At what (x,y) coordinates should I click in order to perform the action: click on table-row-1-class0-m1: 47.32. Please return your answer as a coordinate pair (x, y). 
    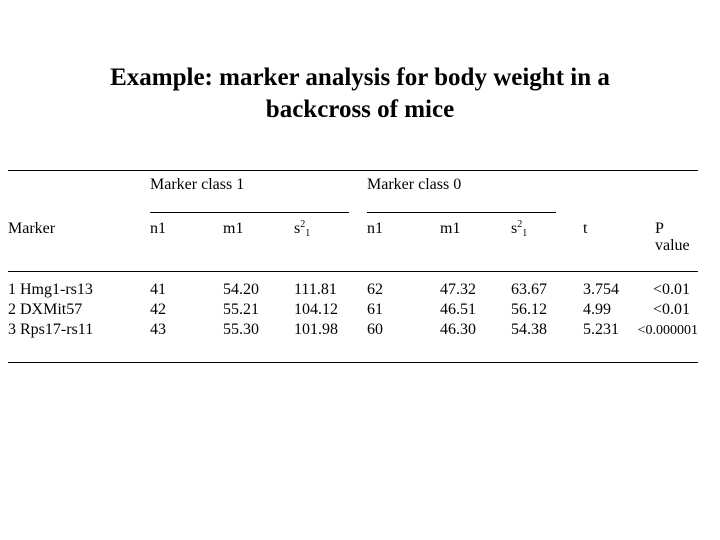
    Looking at the image, I should click on (458, 289).